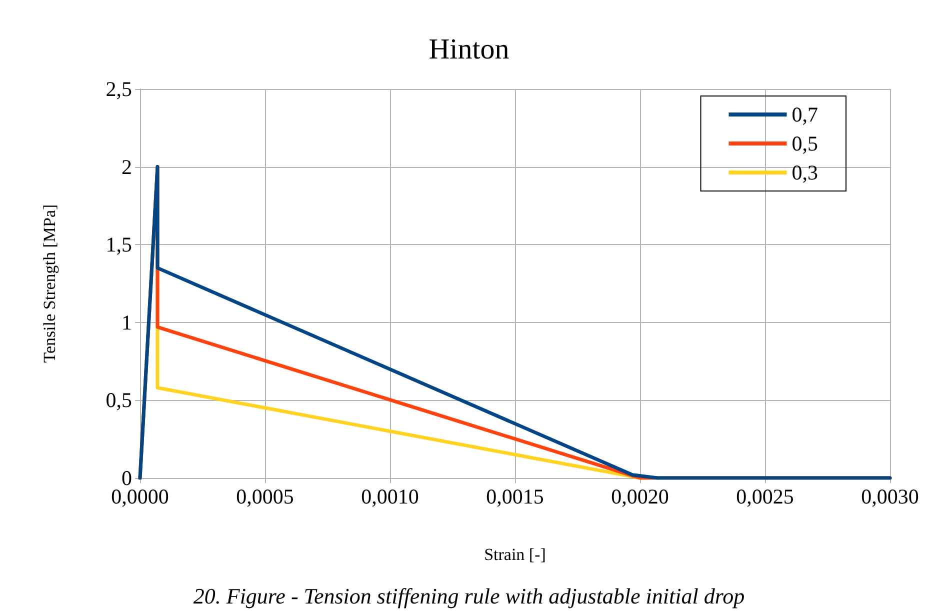 The width and height of the screenshot is (938, 611). I want to click on x-tick-label: 0,0005, so click(265, 496).